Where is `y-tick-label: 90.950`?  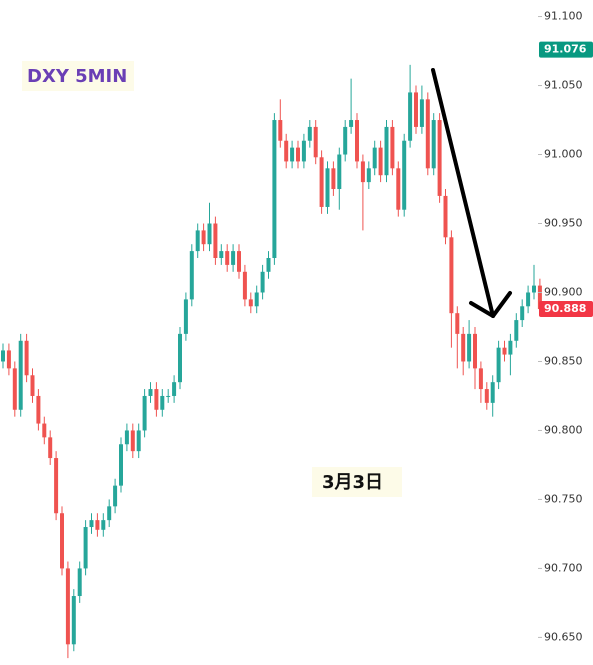 y-tick-label: 90.950 is located at coordinates (563, 223).